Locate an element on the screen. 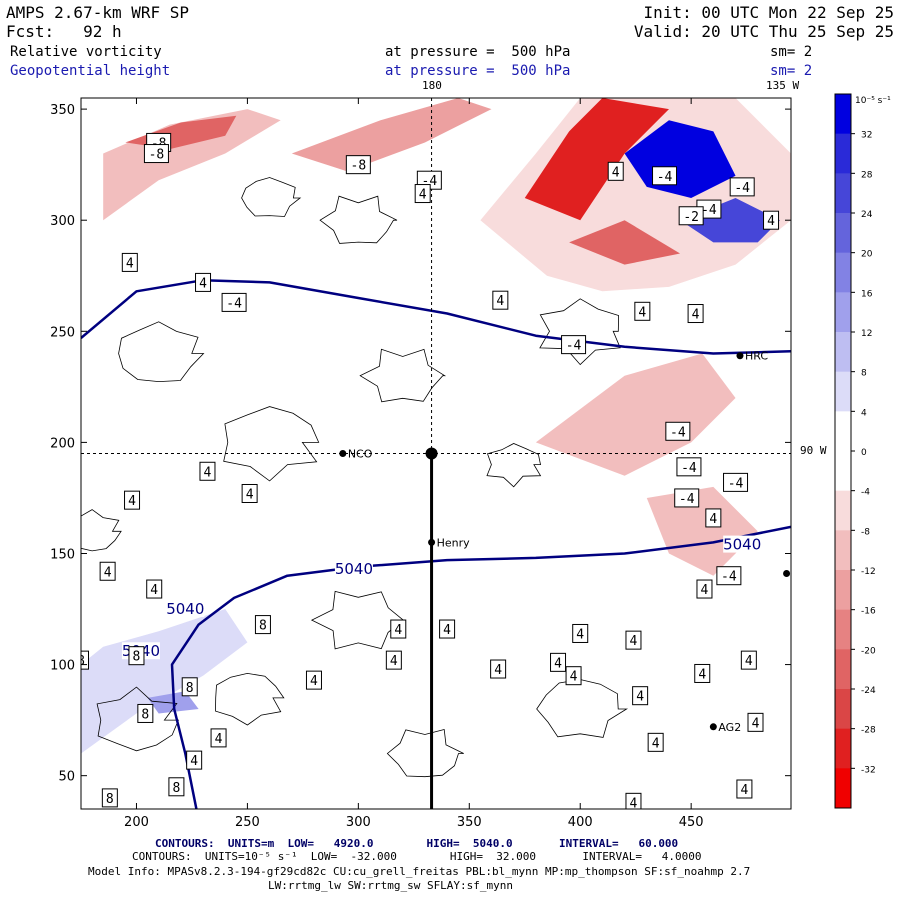 The width and height of the screenshot is (900, 900). y-tick-label: 300 is located at coordinates (62, 221).